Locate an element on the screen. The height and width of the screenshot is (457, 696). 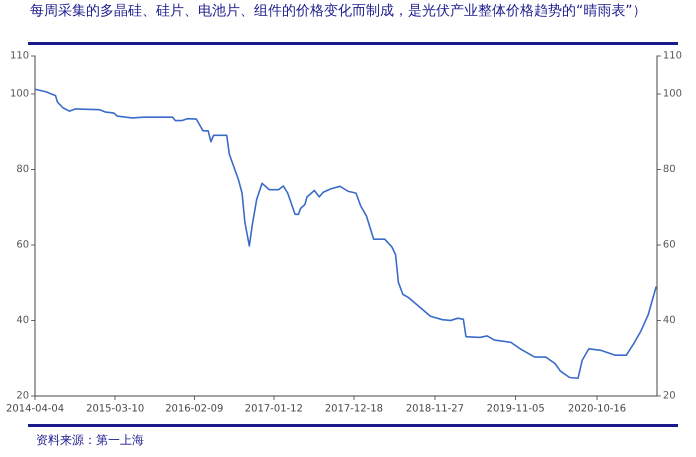
x-tick-label: 2015-03-10 is located at coordinates (115, 409).